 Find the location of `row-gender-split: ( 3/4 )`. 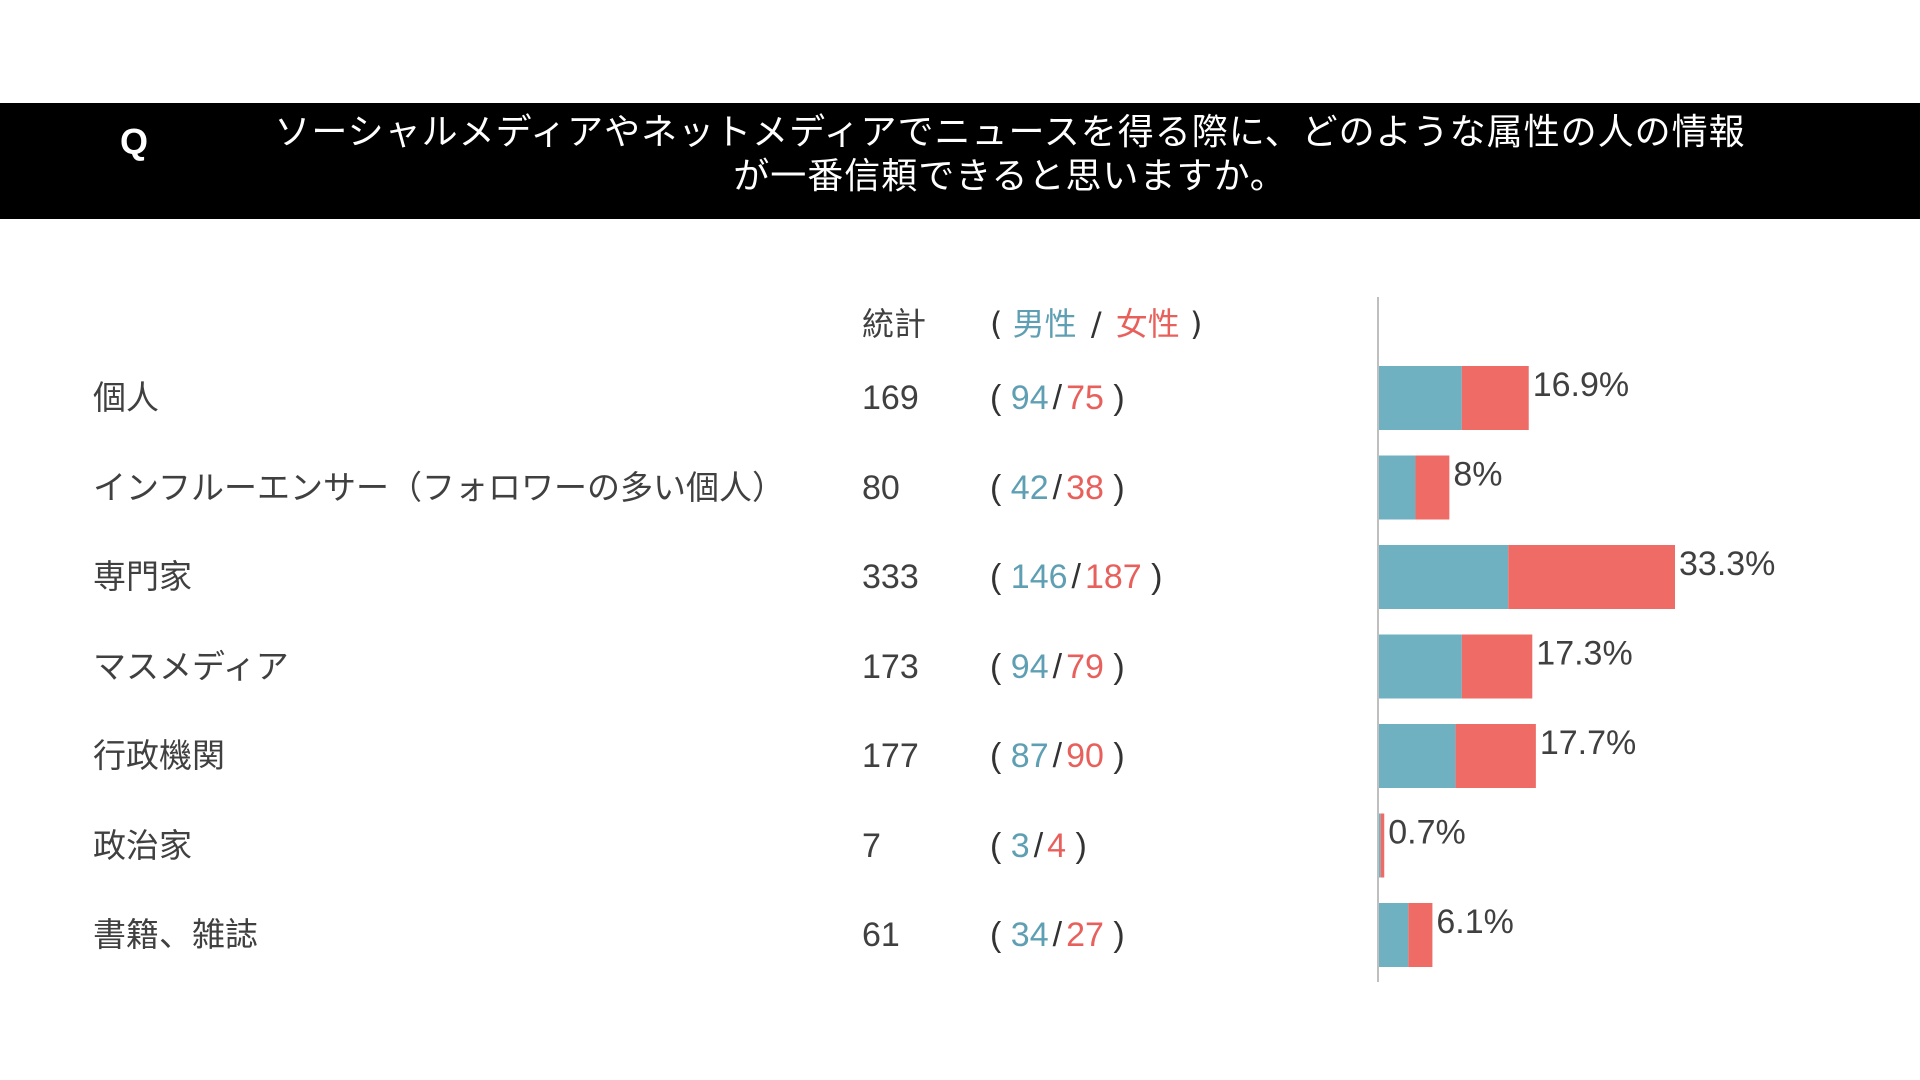

row-gender-split: ( 3/4 ) is located at coordinates (1038, 846).